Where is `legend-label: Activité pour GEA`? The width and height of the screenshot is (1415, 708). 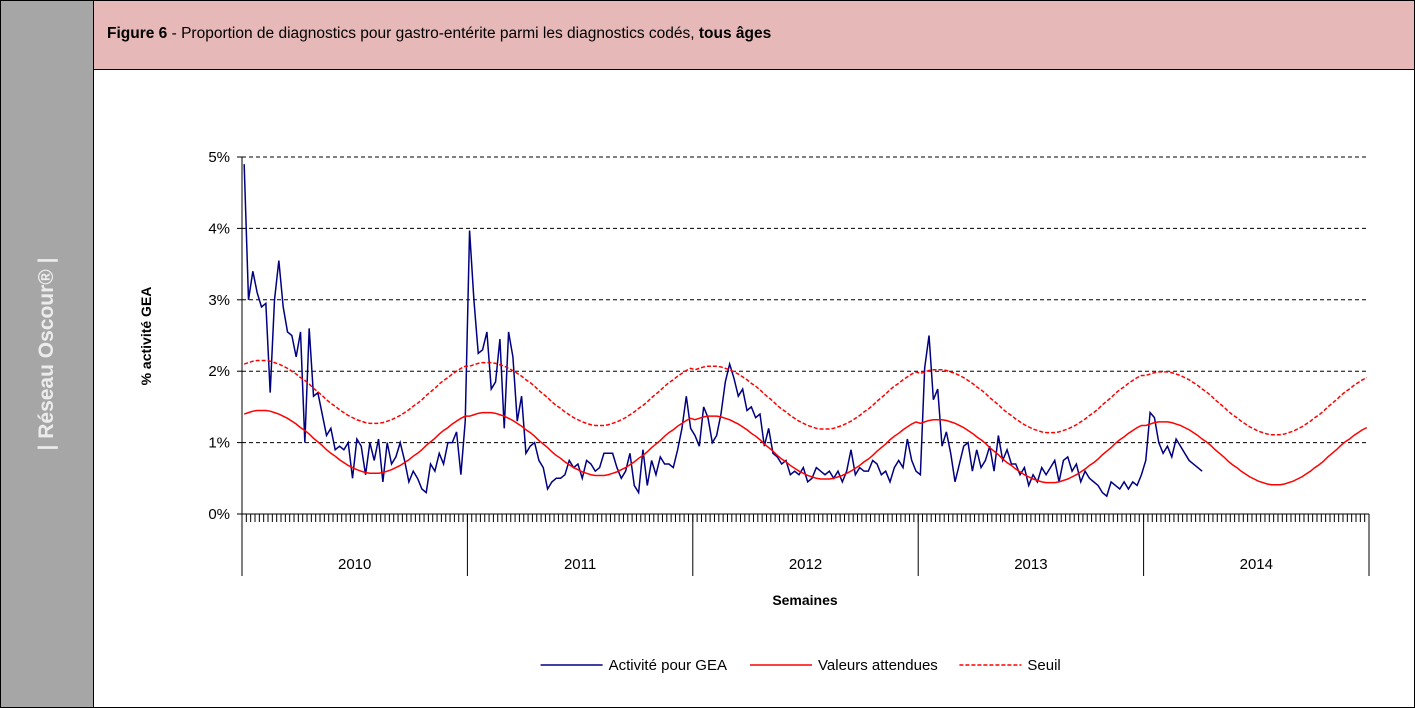 legend-label: Activité pour GEA is located at coordinates (668, 665).